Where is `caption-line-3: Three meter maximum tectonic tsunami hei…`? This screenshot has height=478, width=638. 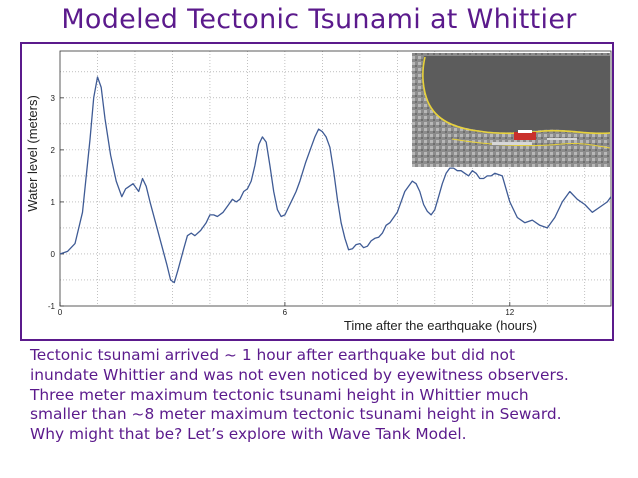
caption-line-3: Three meter maximum tectonic tsunami hei… is located at coordinates (279, 394).